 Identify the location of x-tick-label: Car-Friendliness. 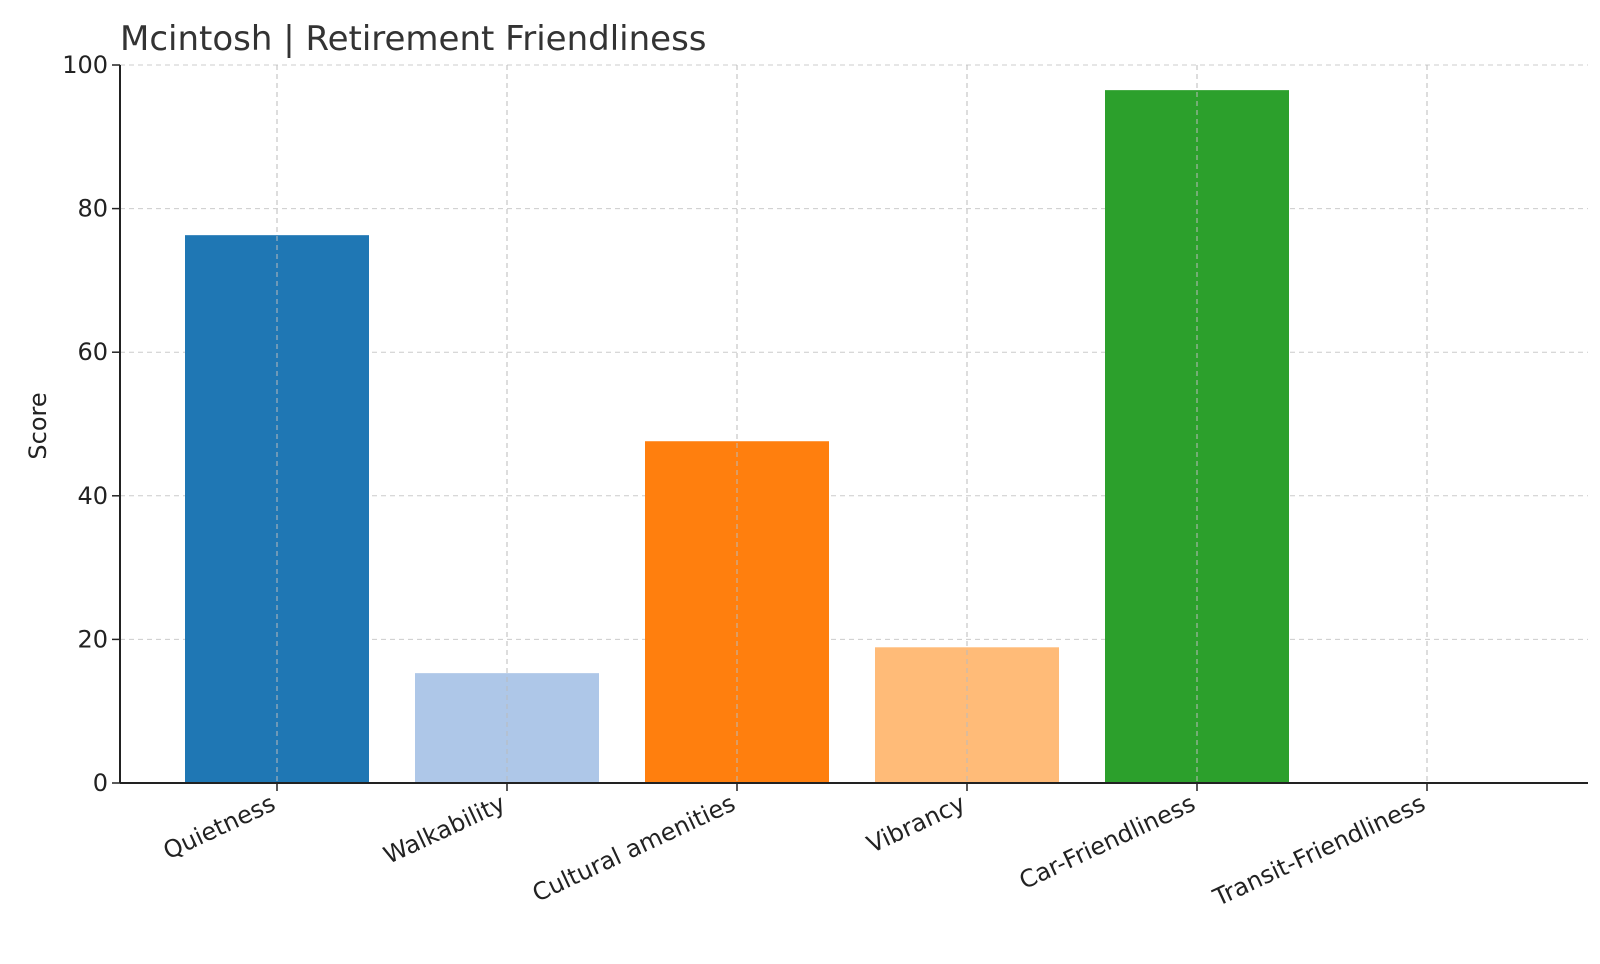
(1107, 842).